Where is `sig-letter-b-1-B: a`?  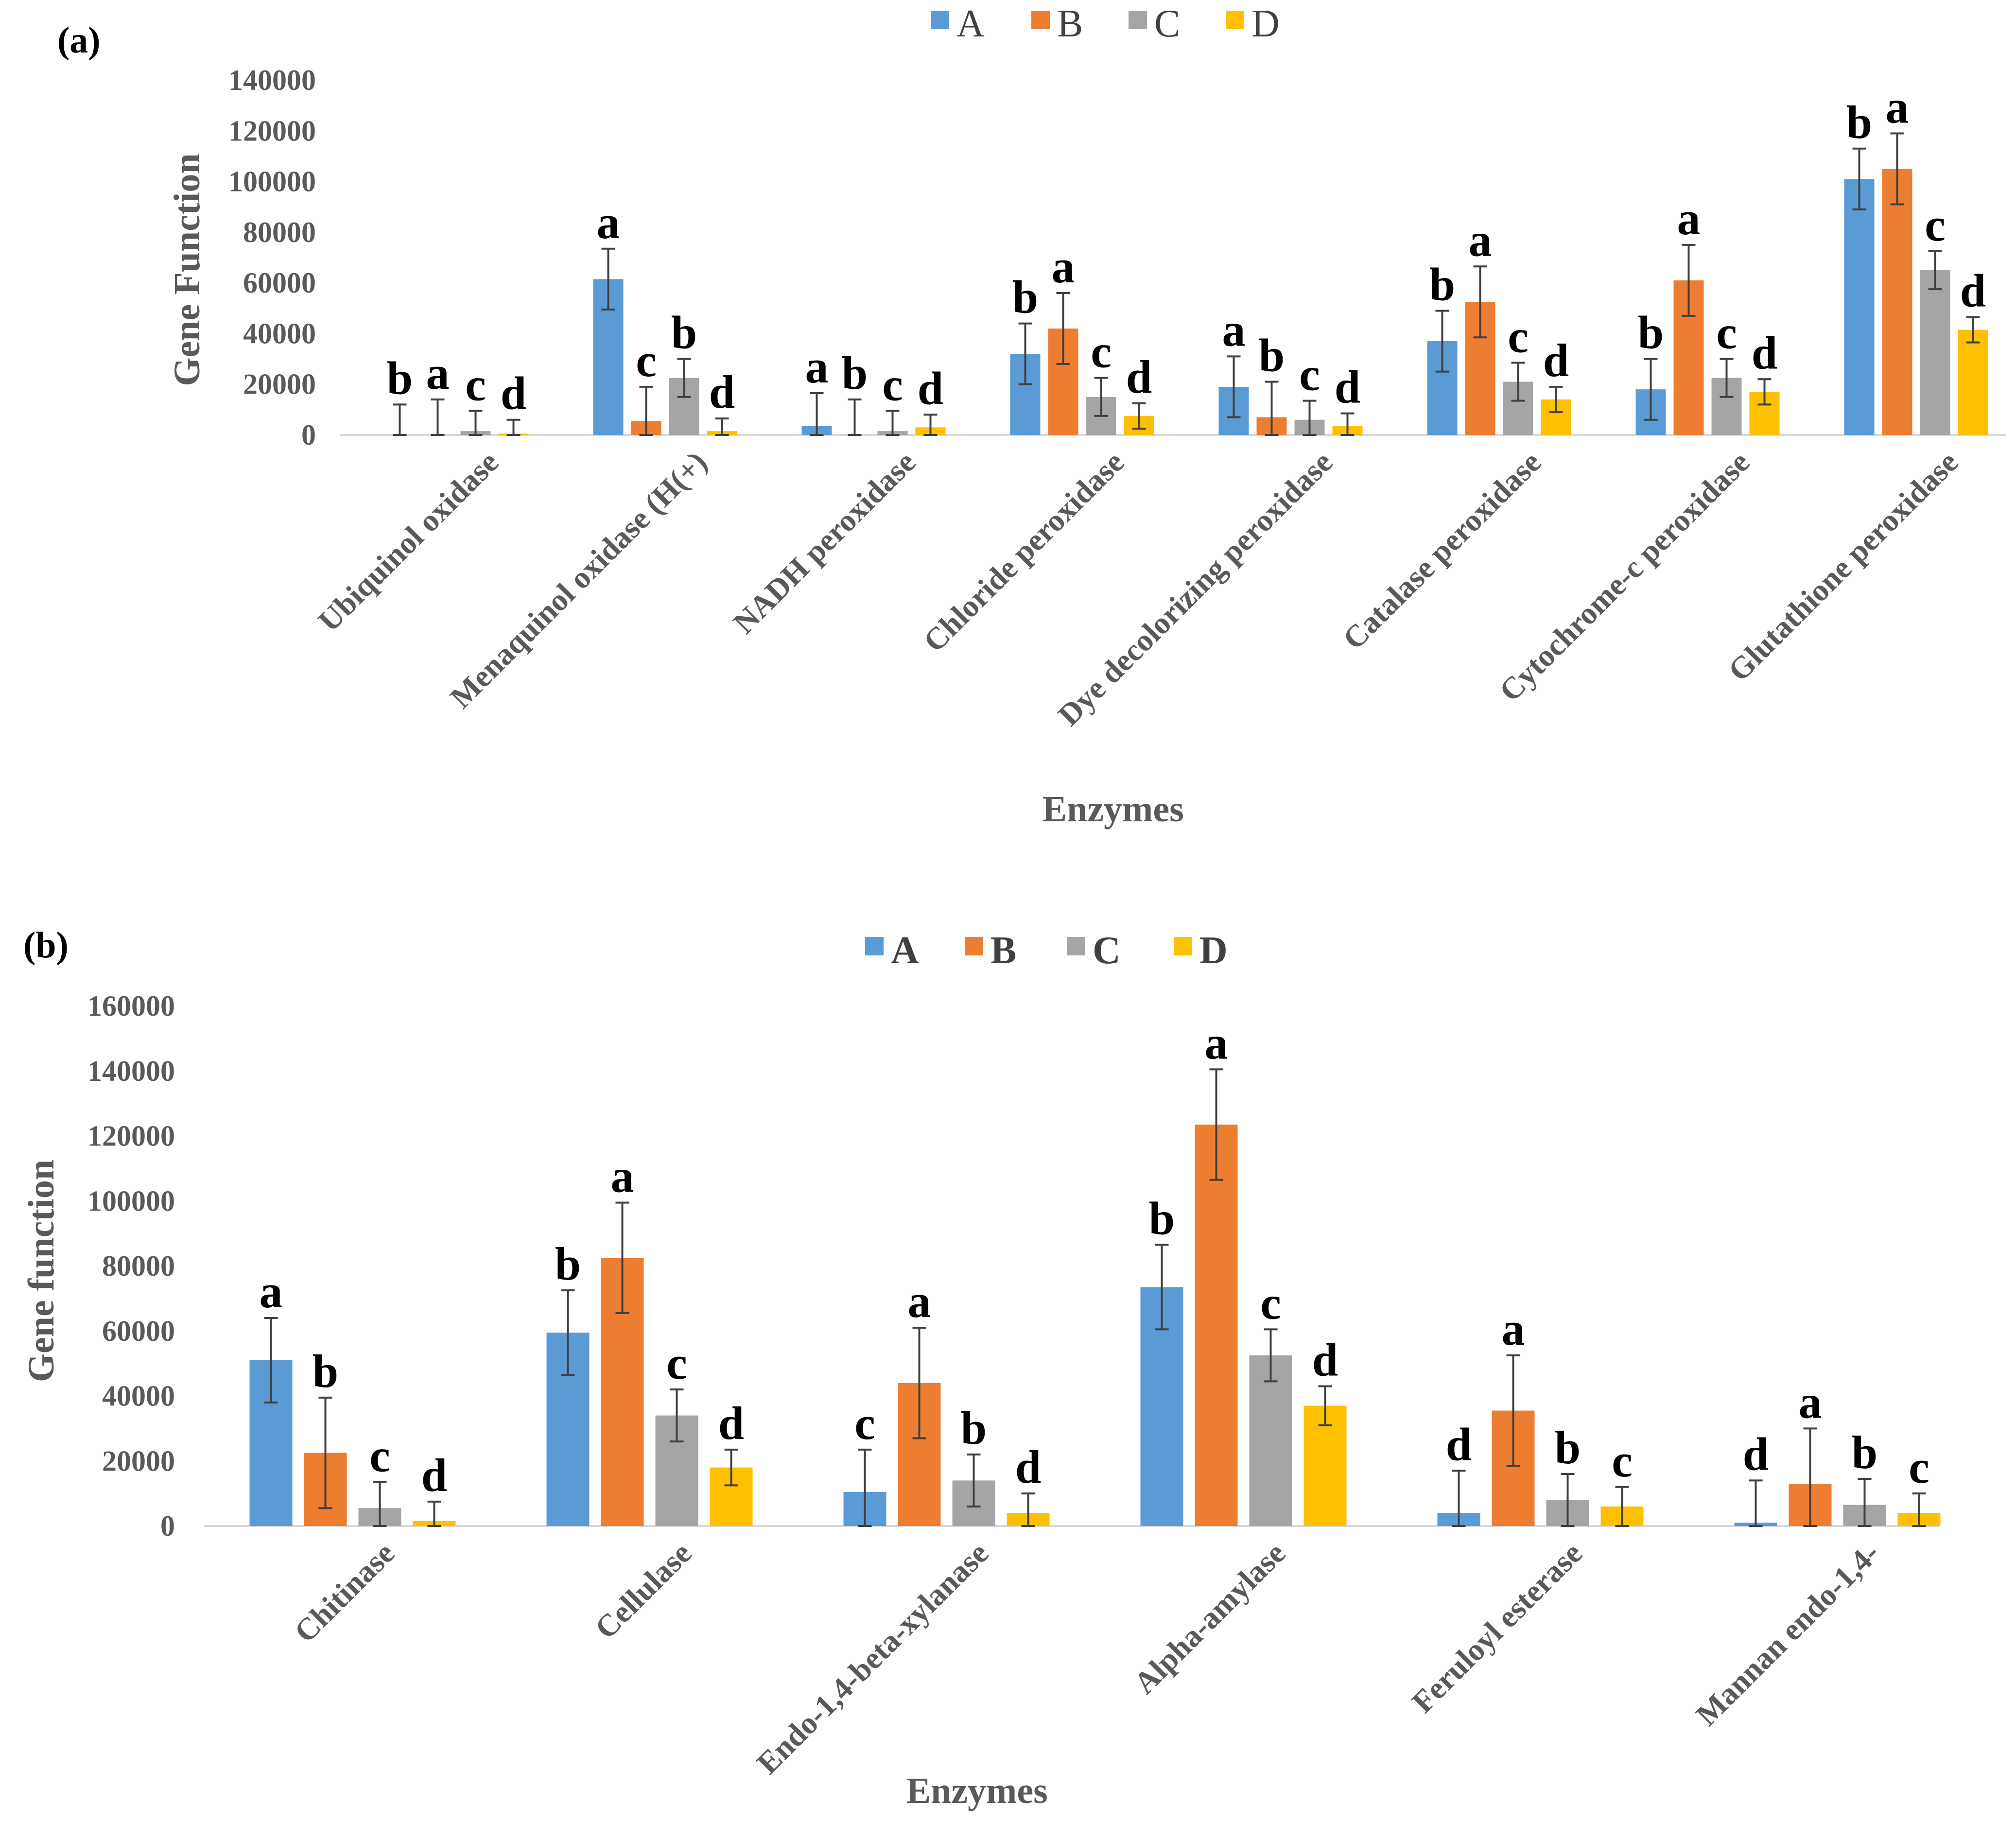 sig-letter-b-1-B: a is located at coordinates (622, 1176).